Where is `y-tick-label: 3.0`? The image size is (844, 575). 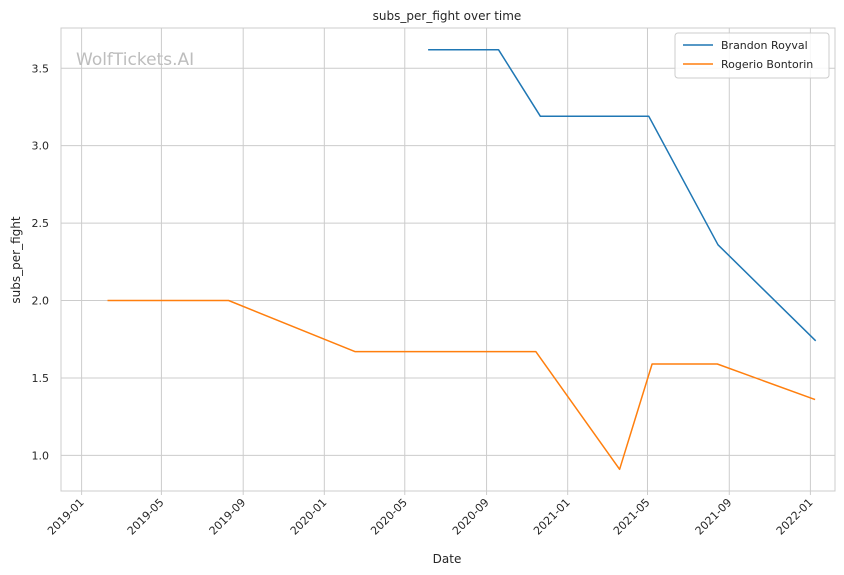
y-tick-label: 3.0 is located at coordinates (41, 146).